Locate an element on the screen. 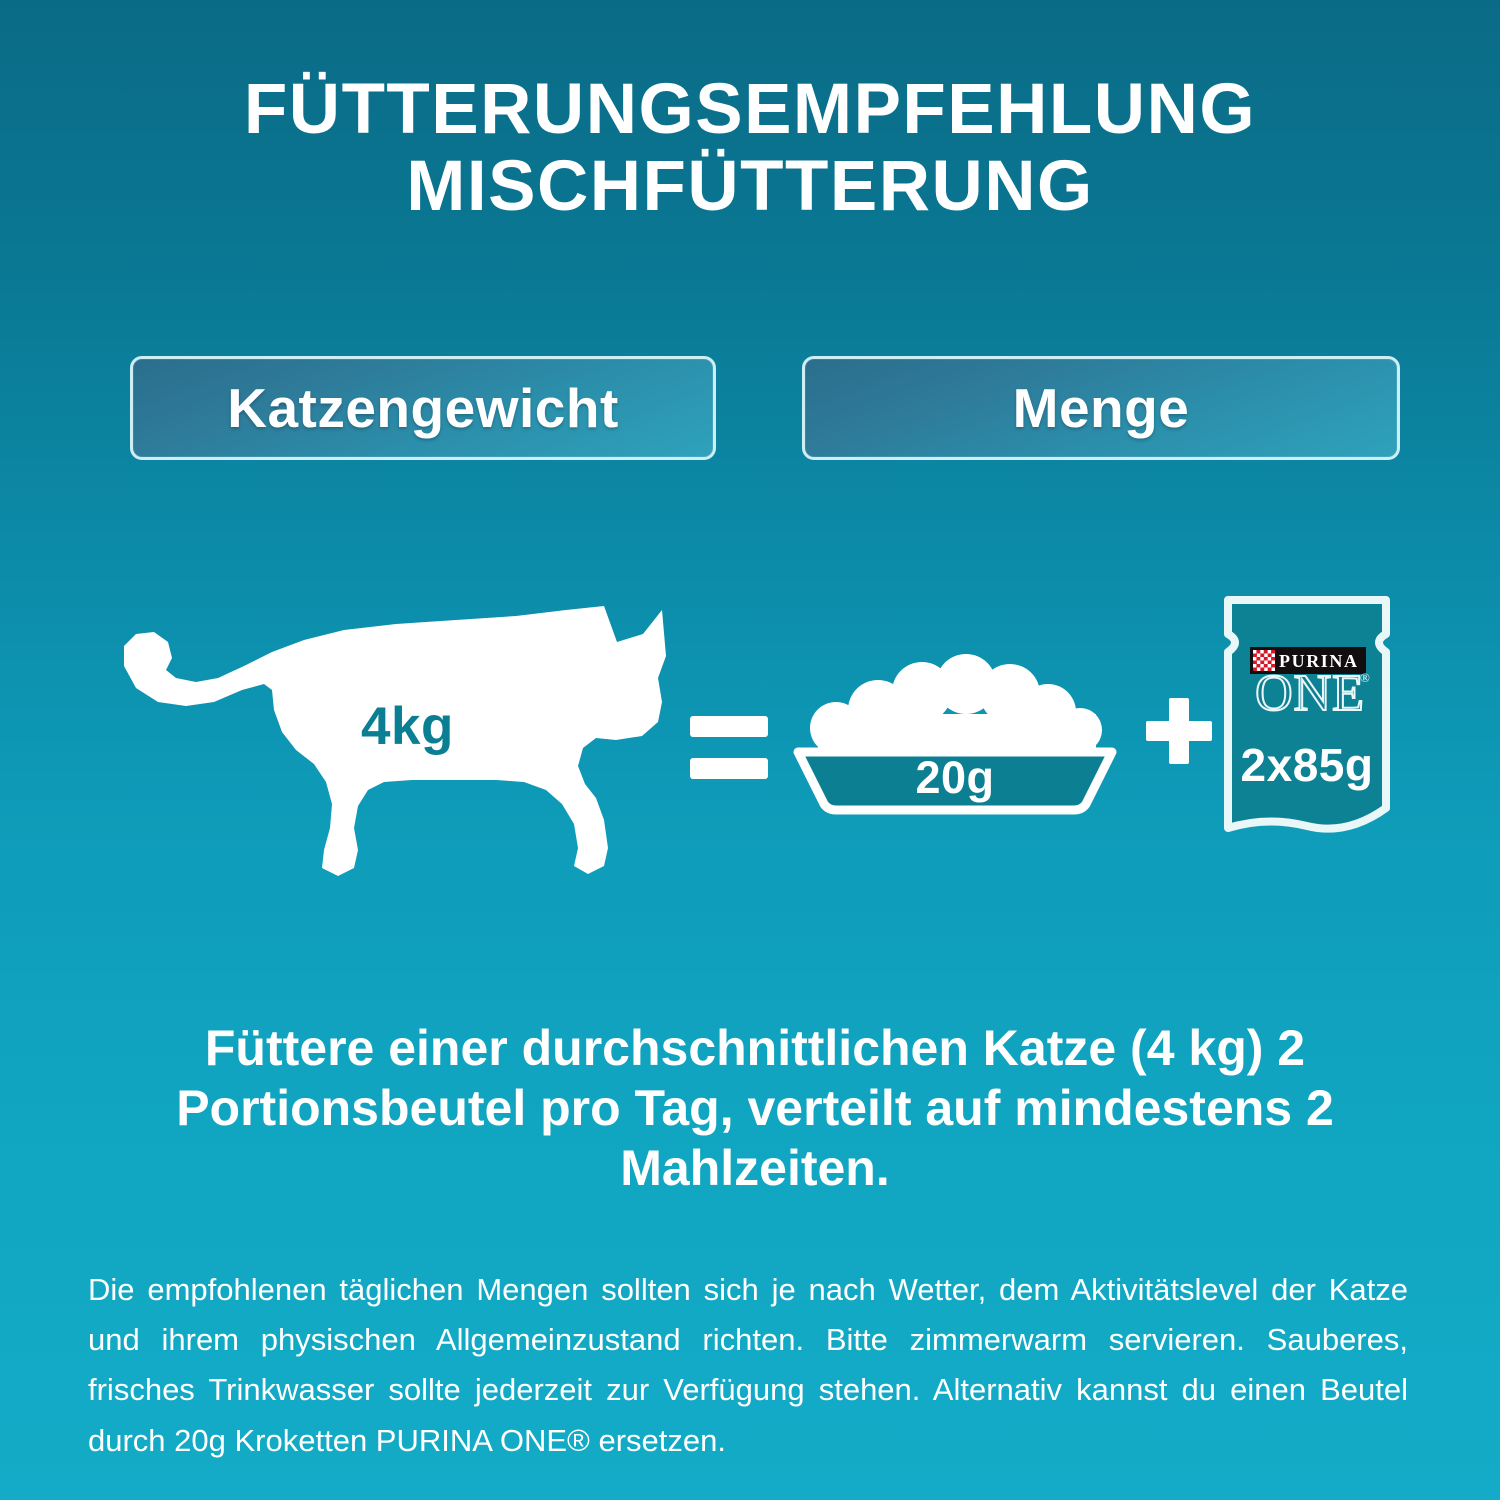 The height and width of the screenshot is (1500, 1500). column-header-cat-weight-label: Katzengewicht is located at coordinates (423, 408).